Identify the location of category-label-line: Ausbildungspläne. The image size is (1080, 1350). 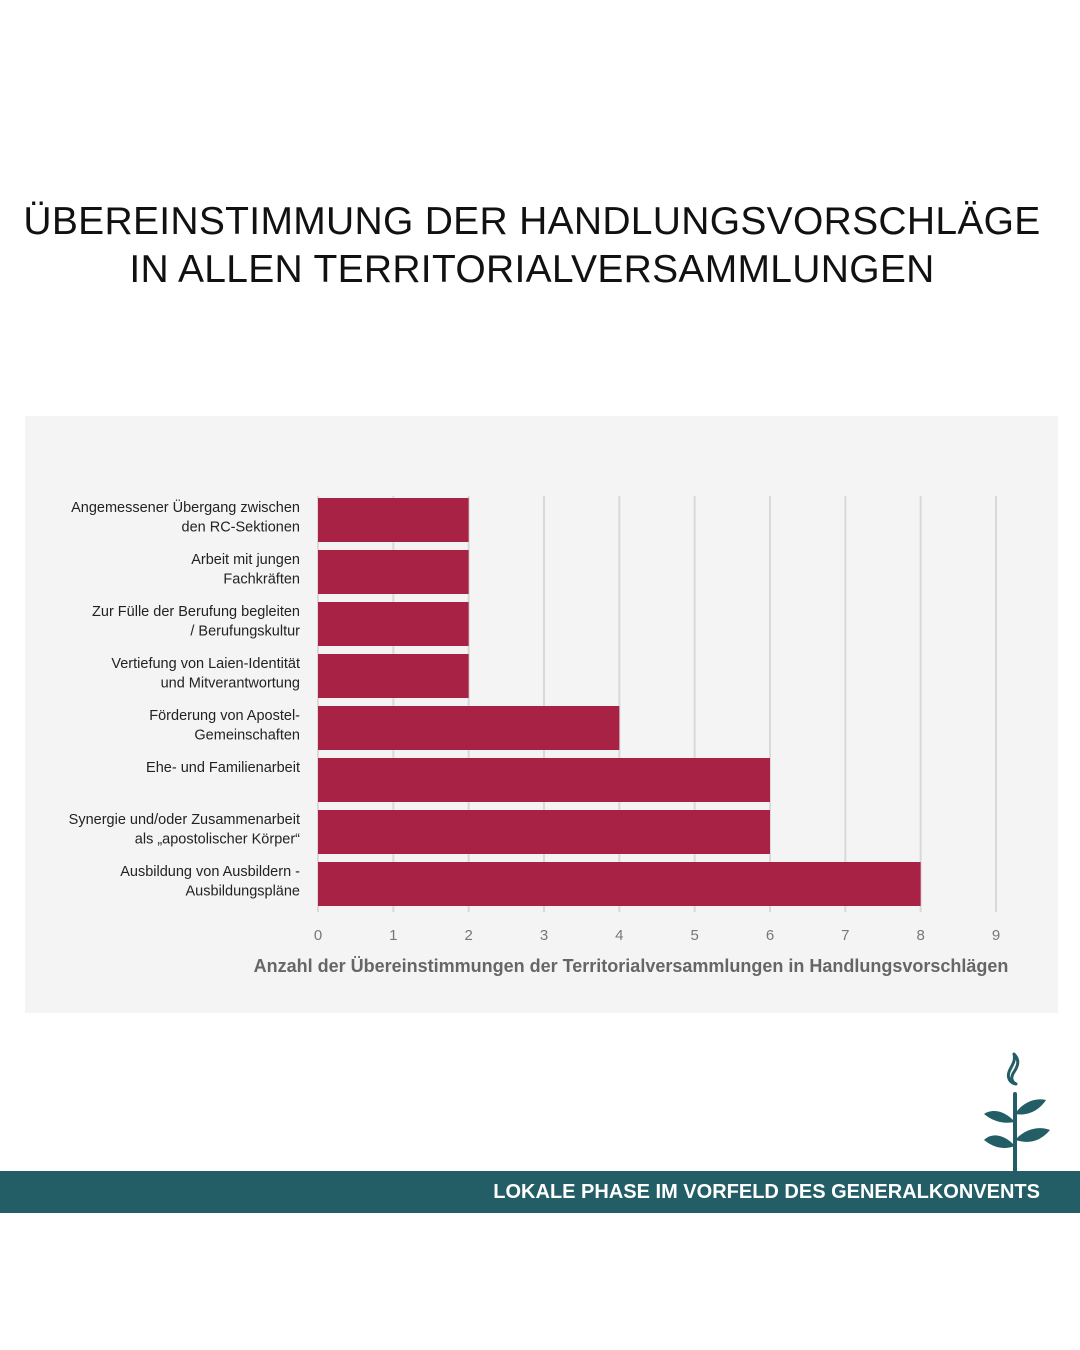
(243, 892).